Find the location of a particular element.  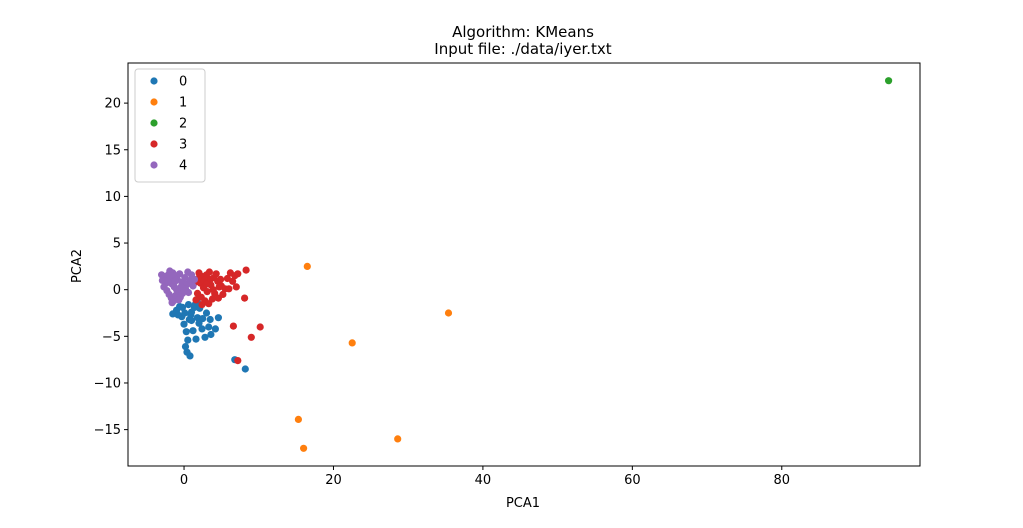

y-tick-label-4: 5 is located at coordinates (117, 244).